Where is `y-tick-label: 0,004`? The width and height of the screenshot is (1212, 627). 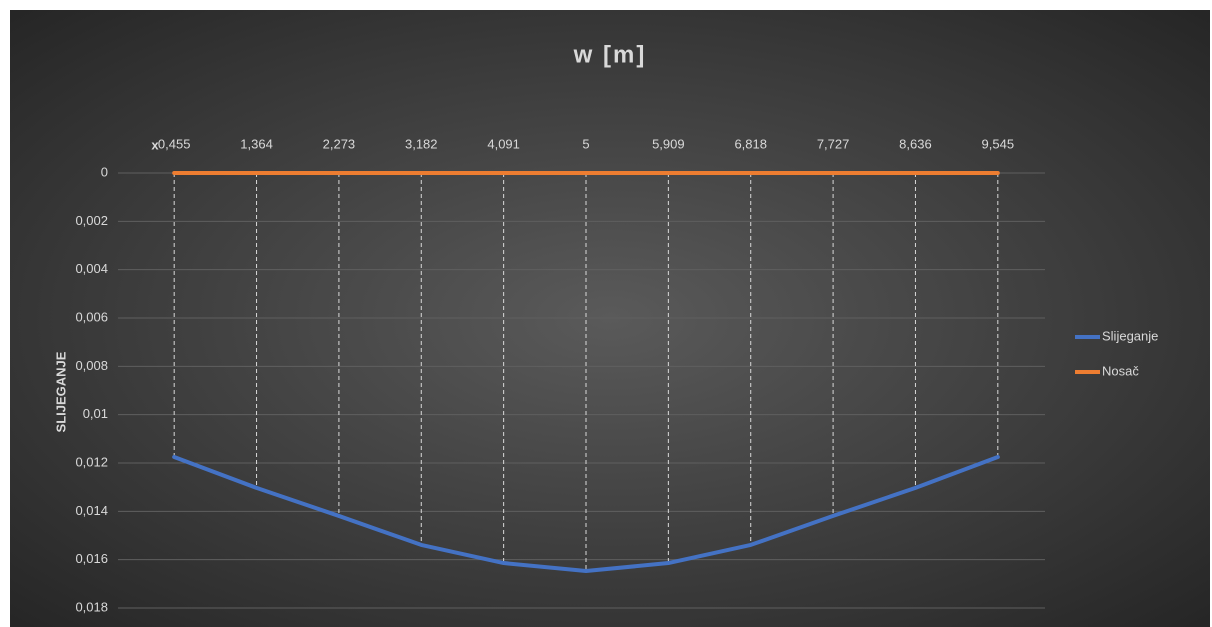
y-tick-label: 0,004 is located at coordinates (91, 268).